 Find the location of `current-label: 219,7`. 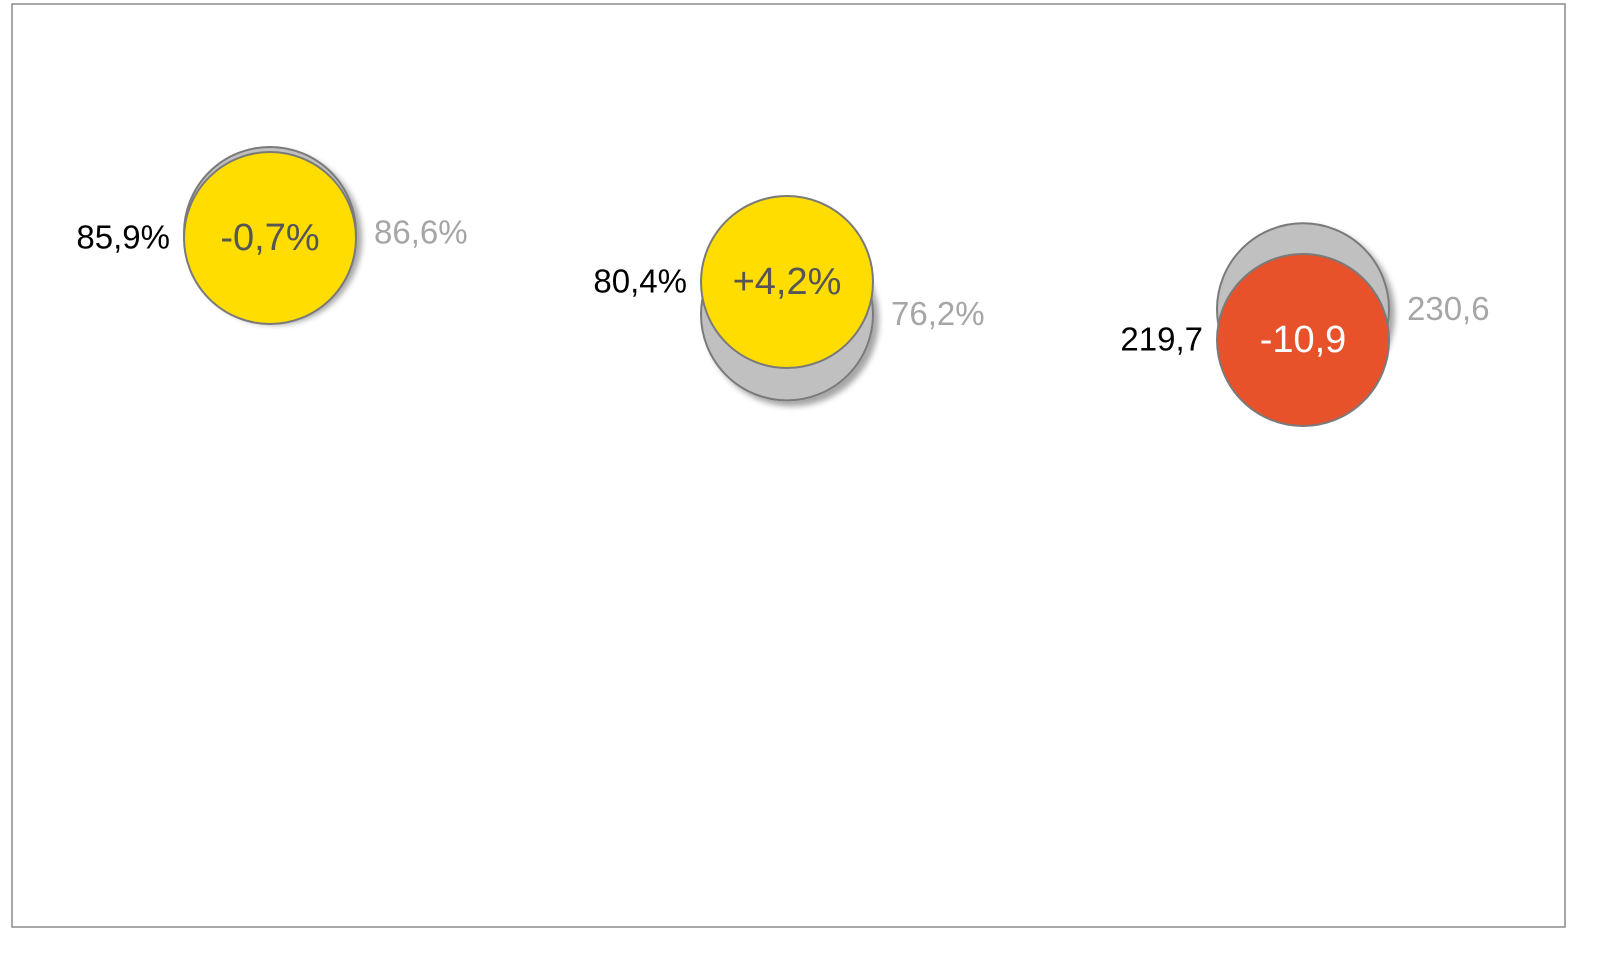

current-label: 219,7 is located at coordinates (1161, 339).